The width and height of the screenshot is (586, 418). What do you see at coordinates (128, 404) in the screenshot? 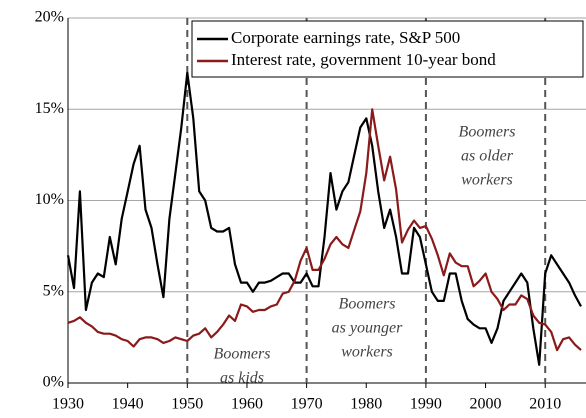
I see `x-tick-label: 1940` at bounding box center [128, 404].